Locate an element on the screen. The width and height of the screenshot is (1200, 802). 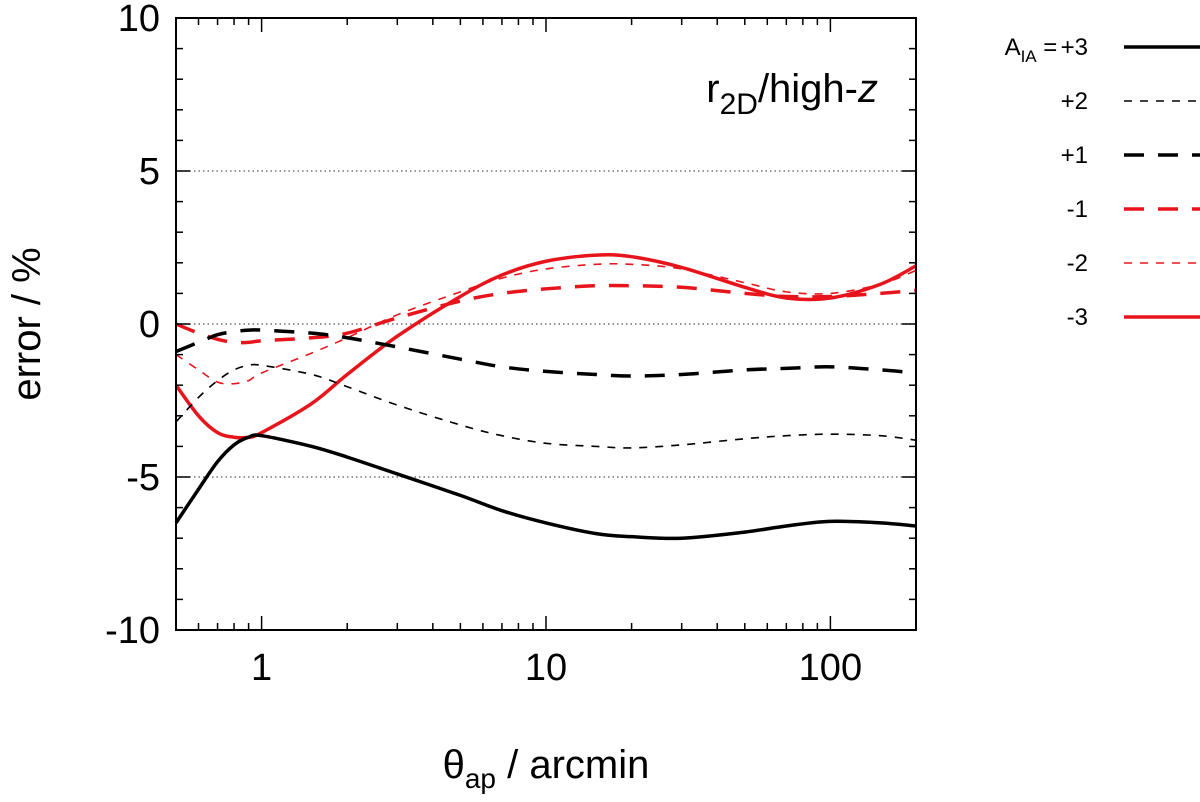
series-line-plus3 is located at coordinates (545, 487).